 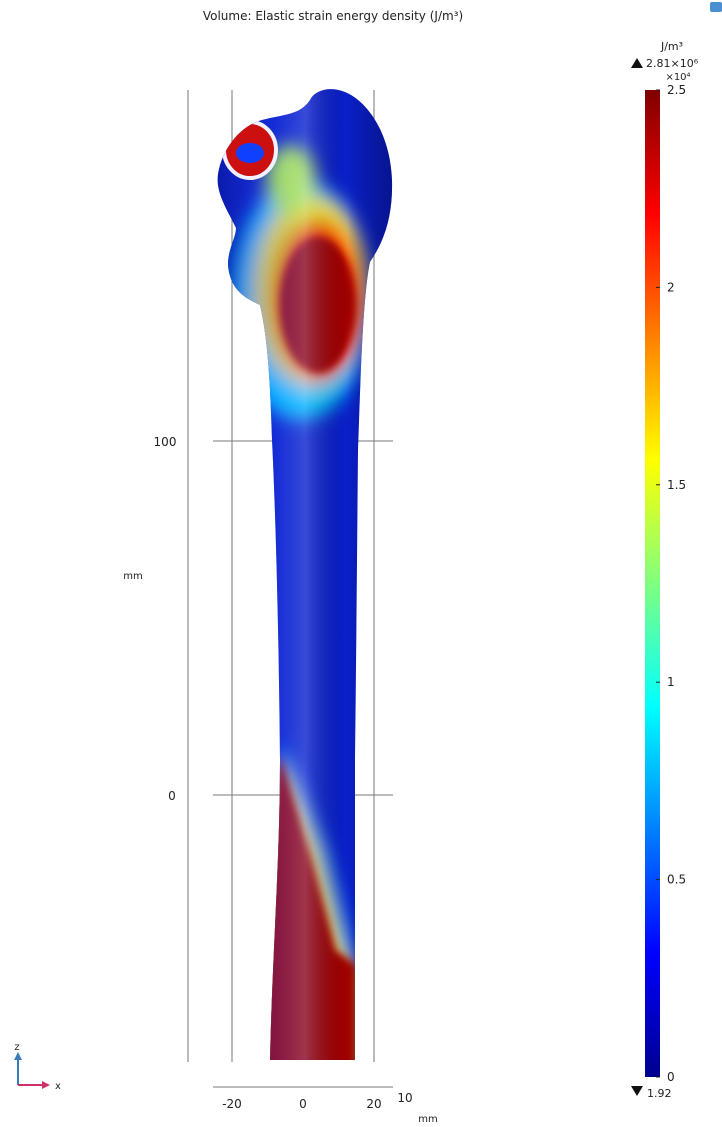 I want to click on axis-triad: z x, so click(x=37, y=1067).